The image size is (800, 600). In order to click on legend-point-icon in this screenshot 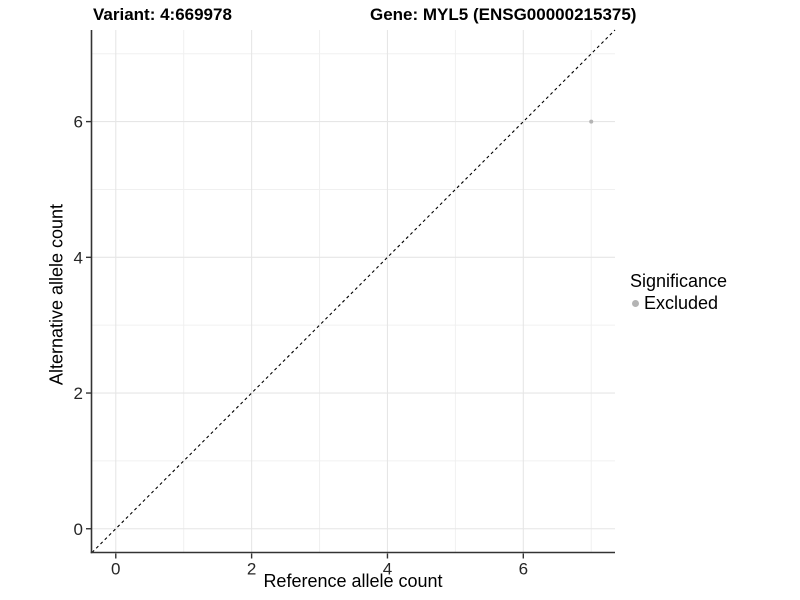, I will do `click(635, 303)`.